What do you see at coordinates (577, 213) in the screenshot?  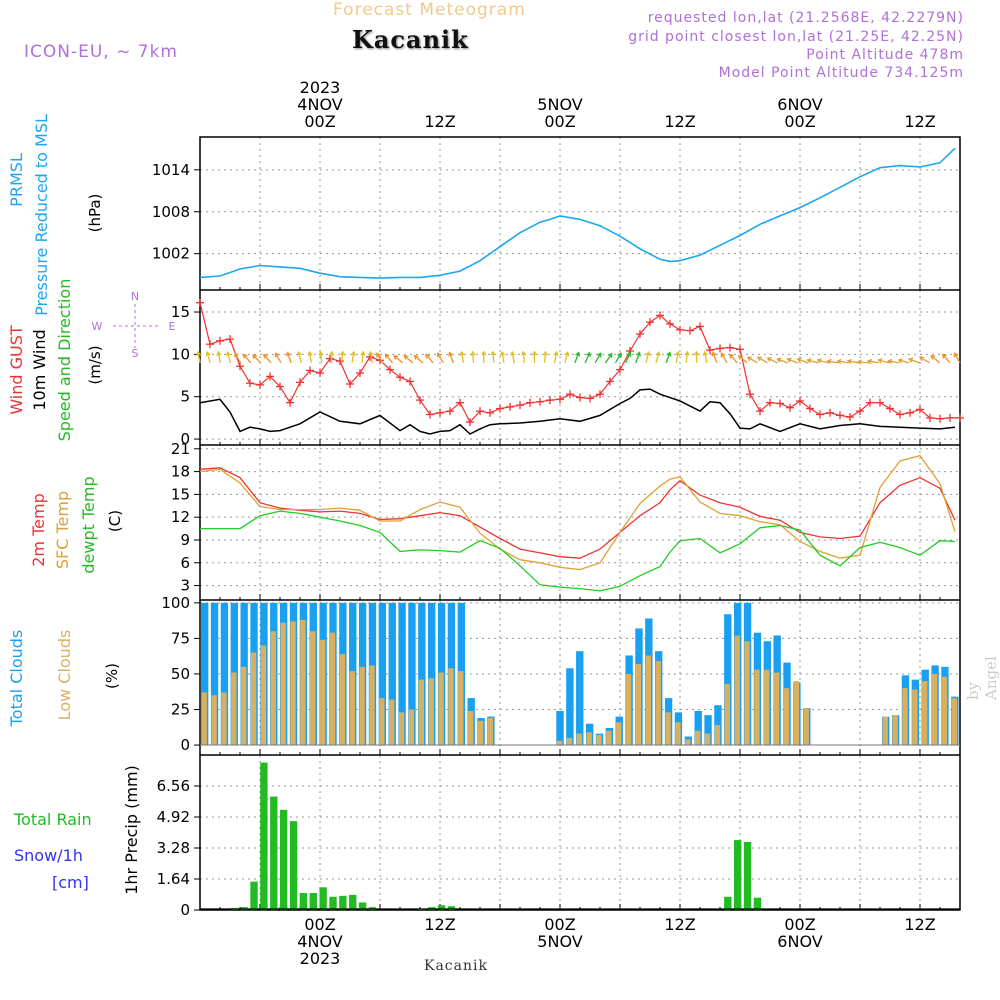 I see `pressure-line` at bounding box center [577, 213].